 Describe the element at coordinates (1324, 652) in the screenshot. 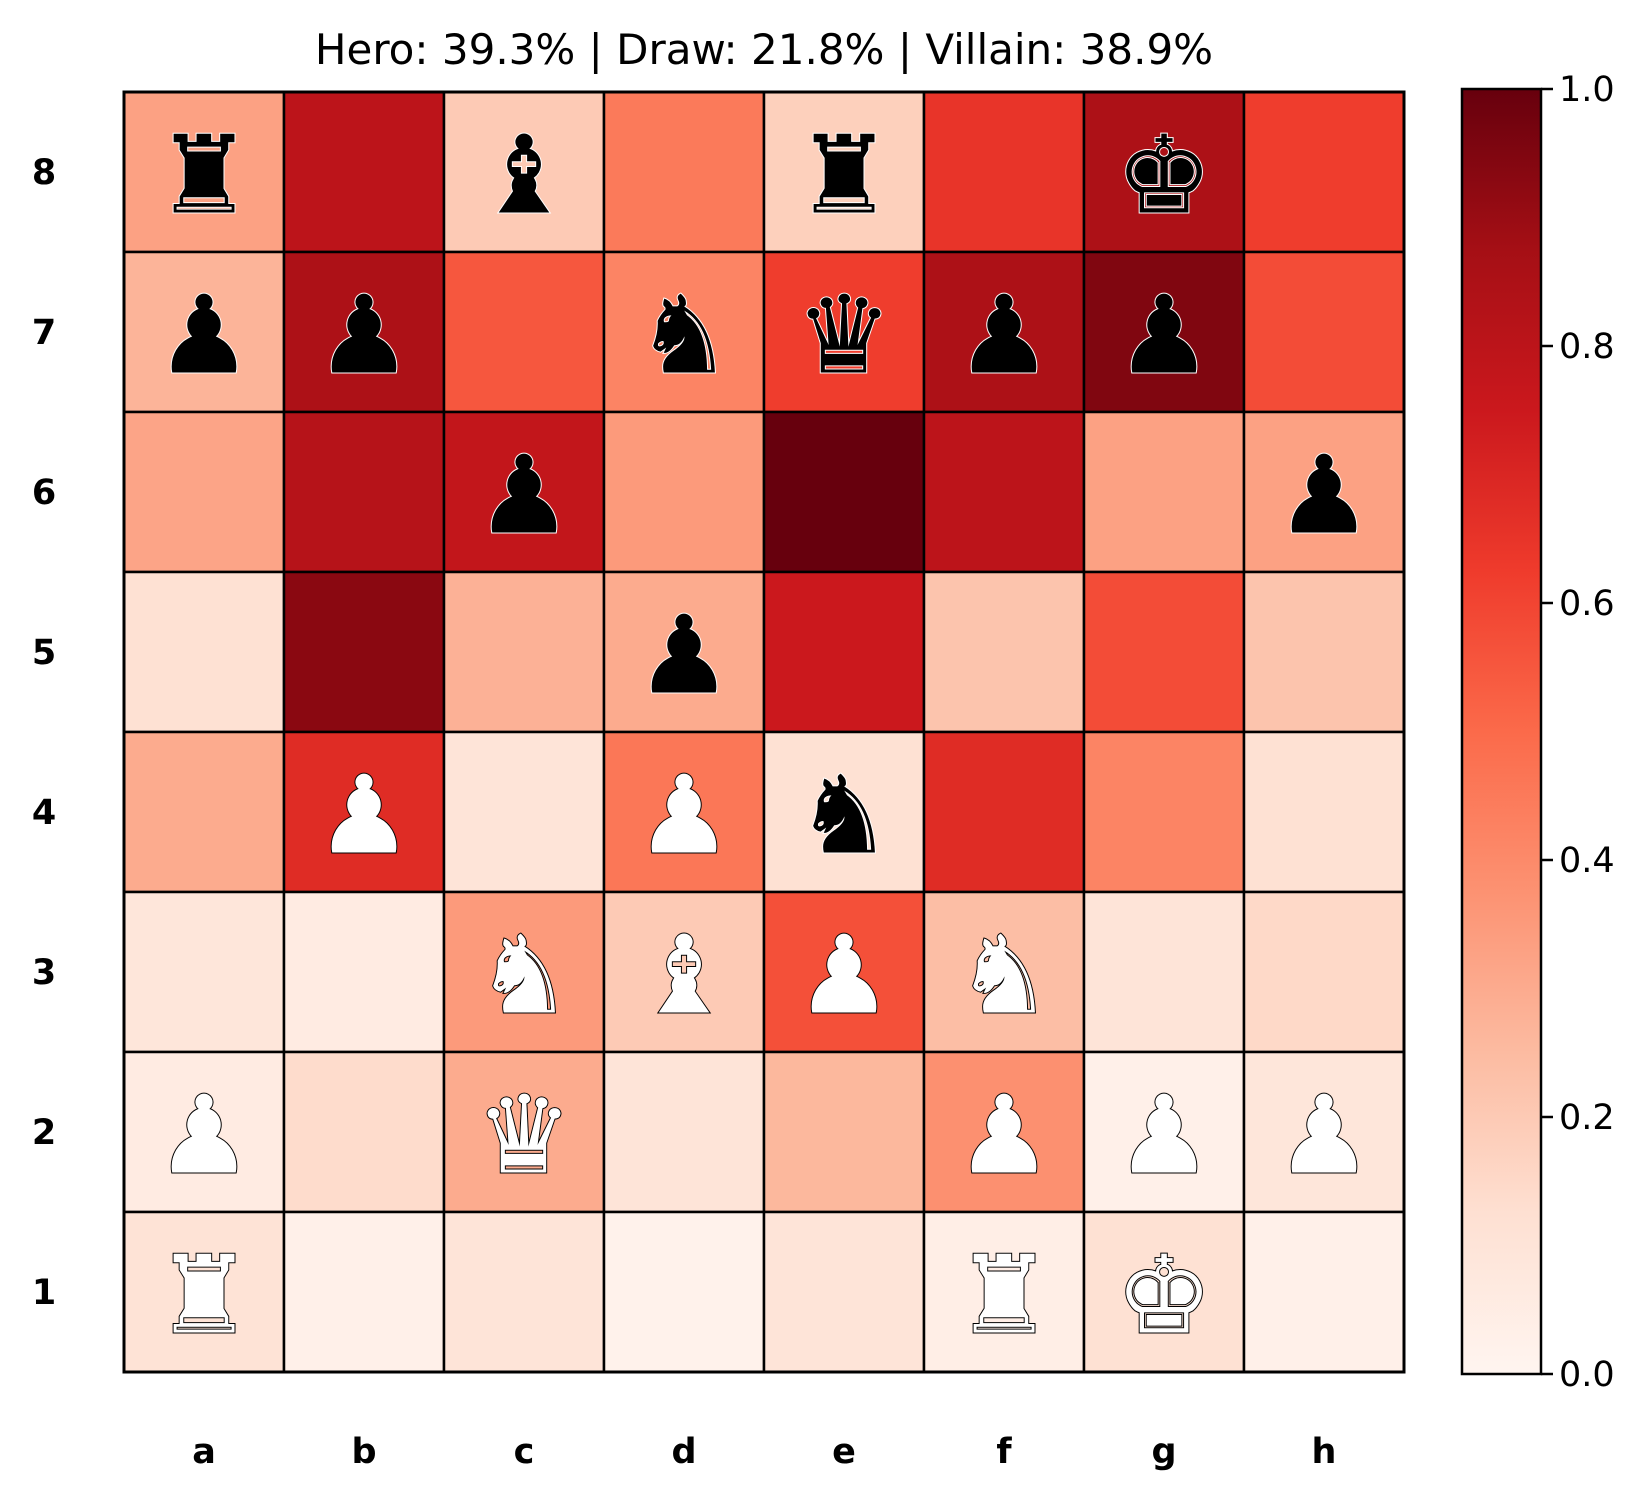

I see `square-h5` at that location.